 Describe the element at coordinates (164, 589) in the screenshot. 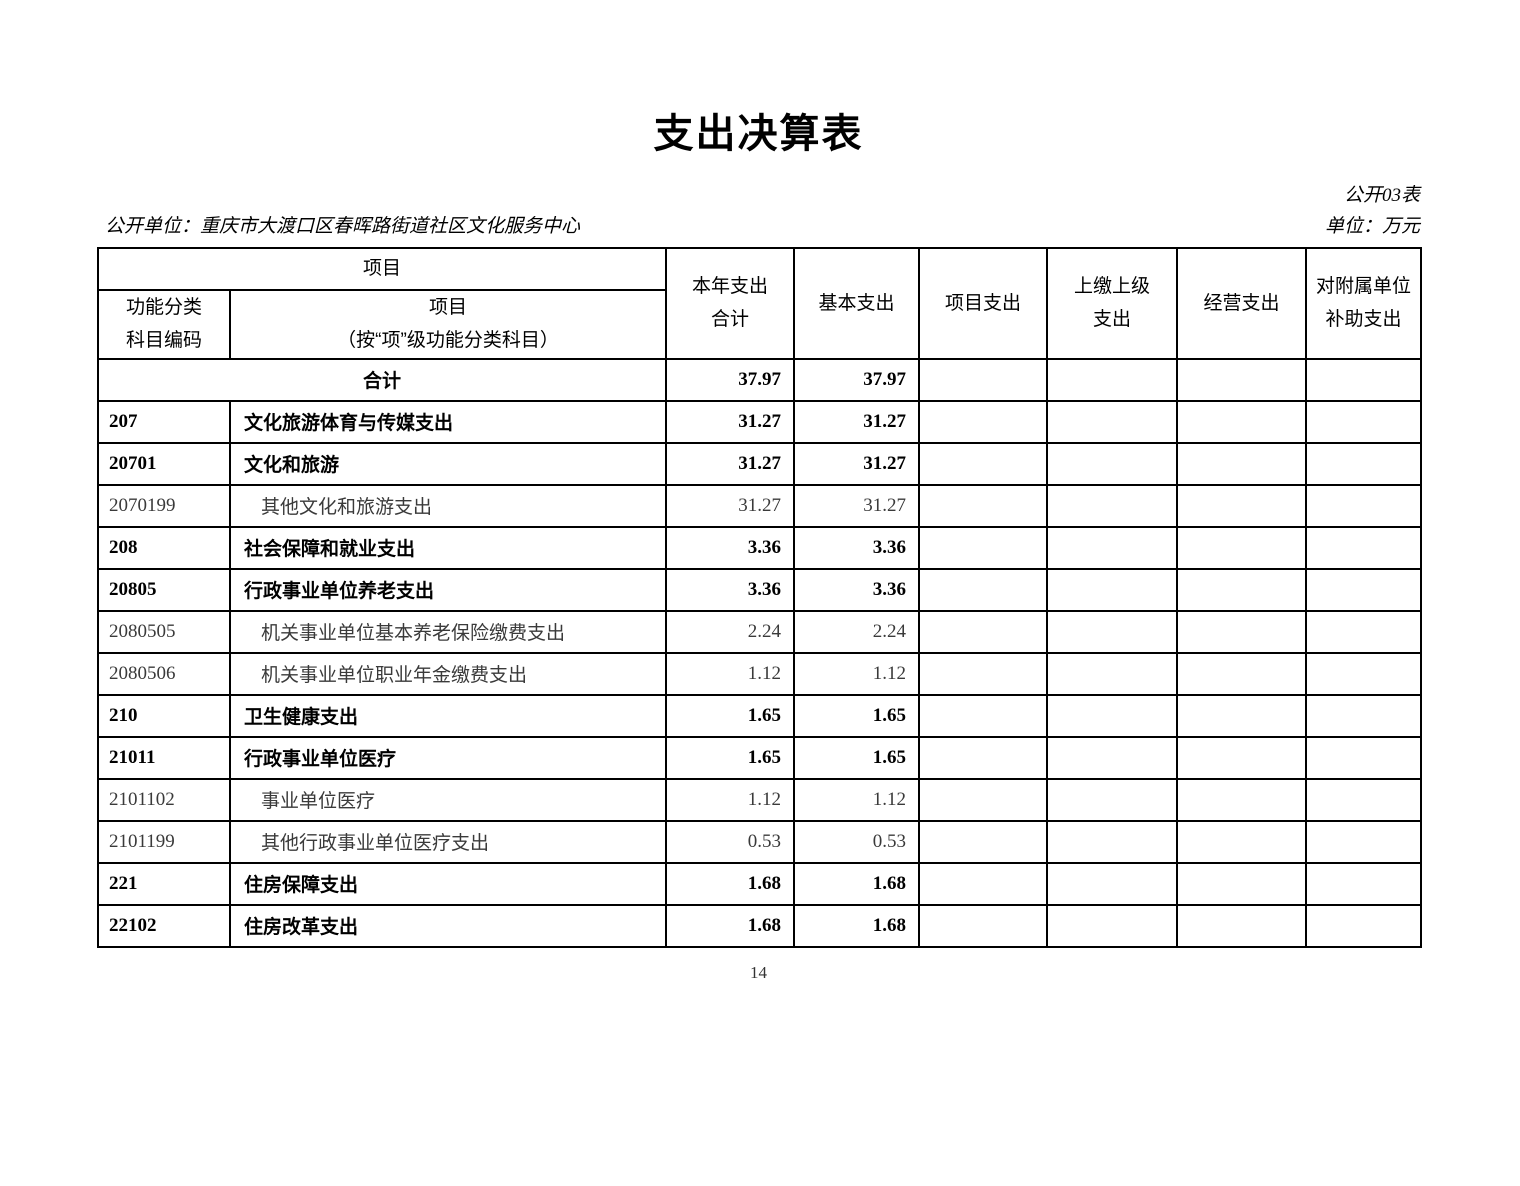

I see `row-code-cell: 20805` at that location.